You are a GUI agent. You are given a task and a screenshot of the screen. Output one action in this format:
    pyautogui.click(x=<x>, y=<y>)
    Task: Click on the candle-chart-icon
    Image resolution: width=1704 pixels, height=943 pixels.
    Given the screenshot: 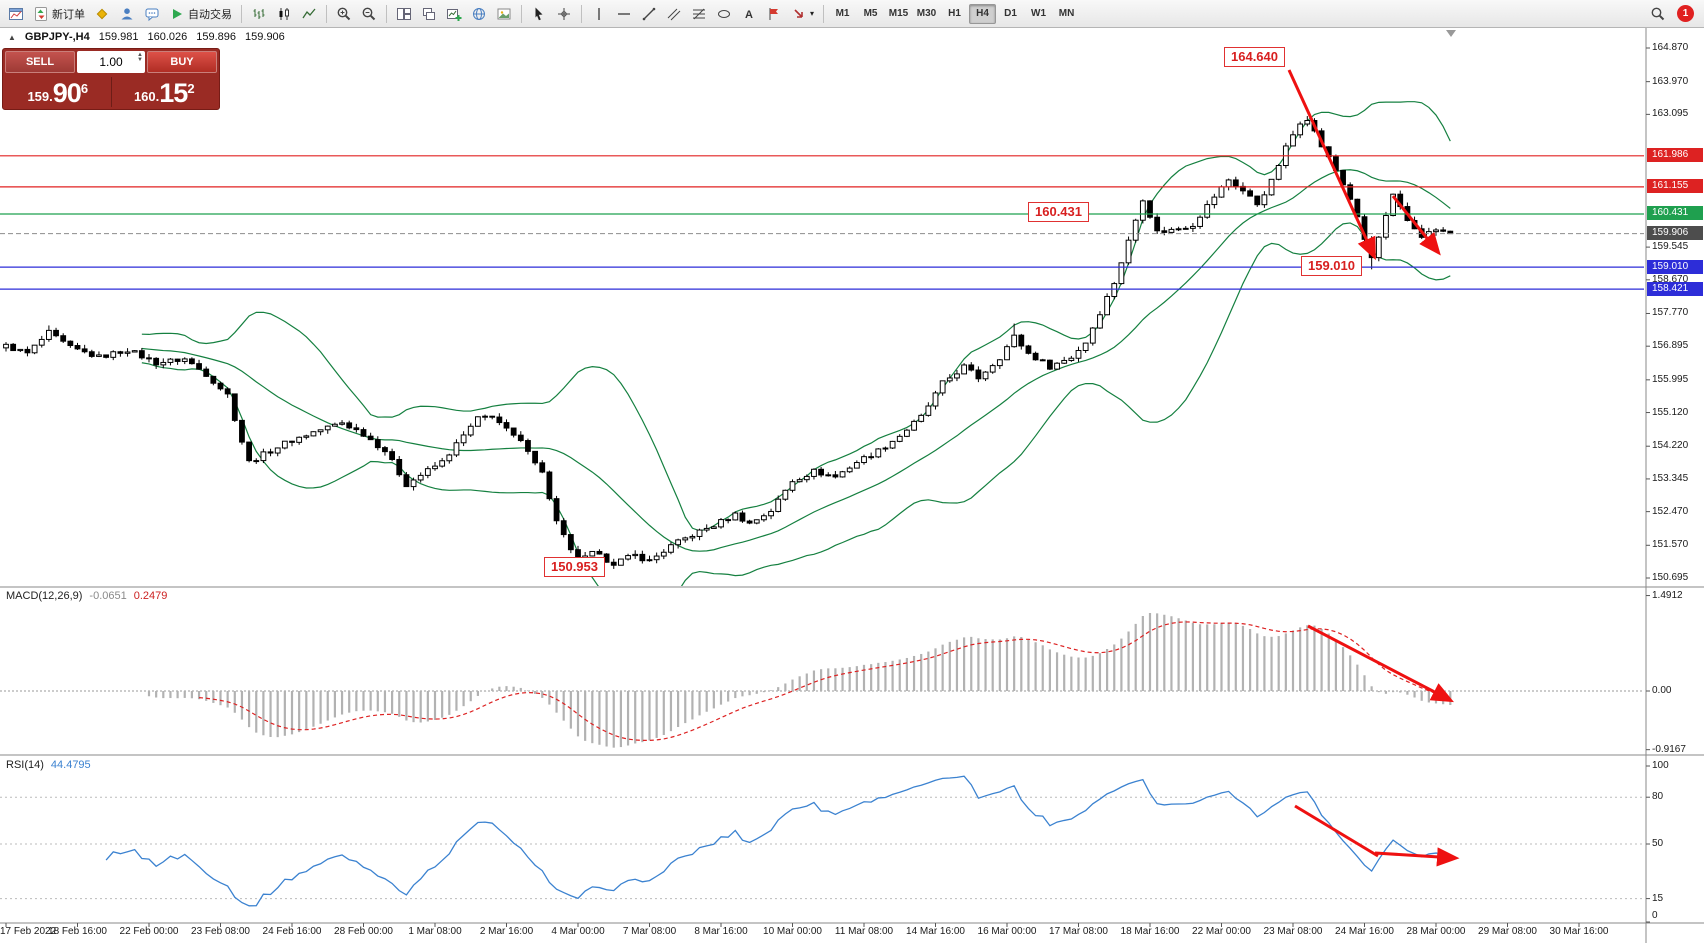 What is the action you would take?
    pyautogui.click(x=284, y=14)
    